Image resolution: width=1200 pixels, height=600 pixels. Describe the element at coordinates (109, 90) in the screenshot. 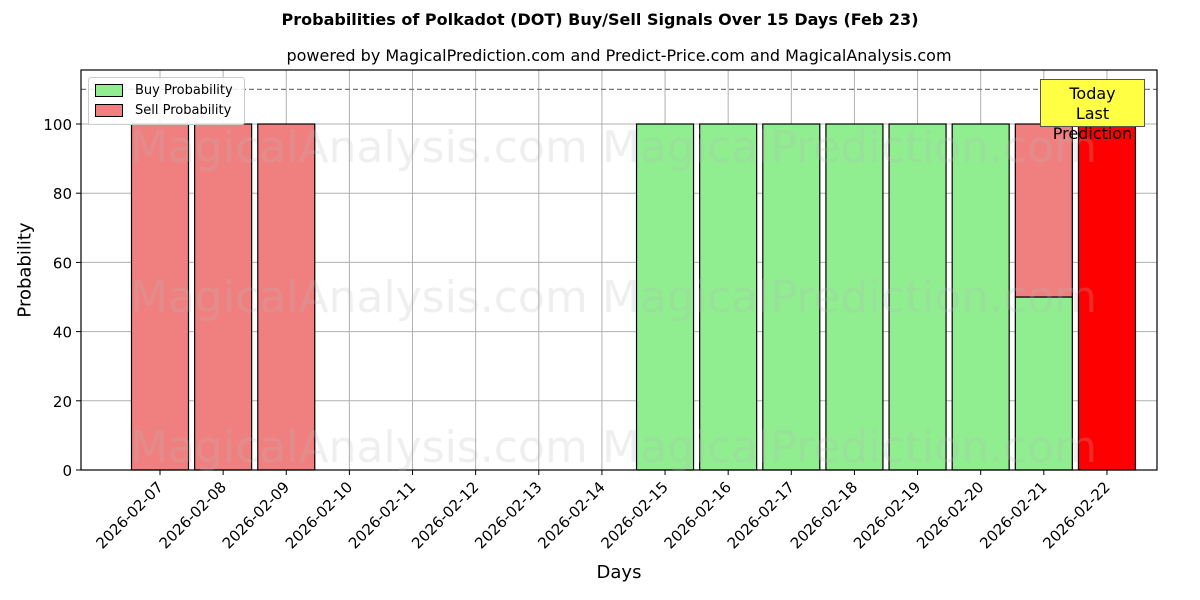

I see `buy-swatch-icon` at that location.